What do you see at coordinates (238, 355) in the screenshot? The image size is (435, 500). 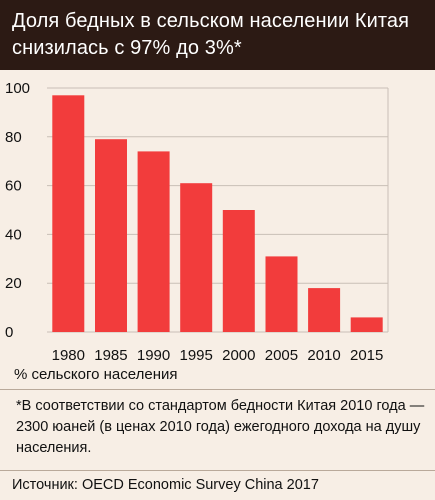 I see `x-tick-label-2000: 2000` at bounding box center [238, 355].